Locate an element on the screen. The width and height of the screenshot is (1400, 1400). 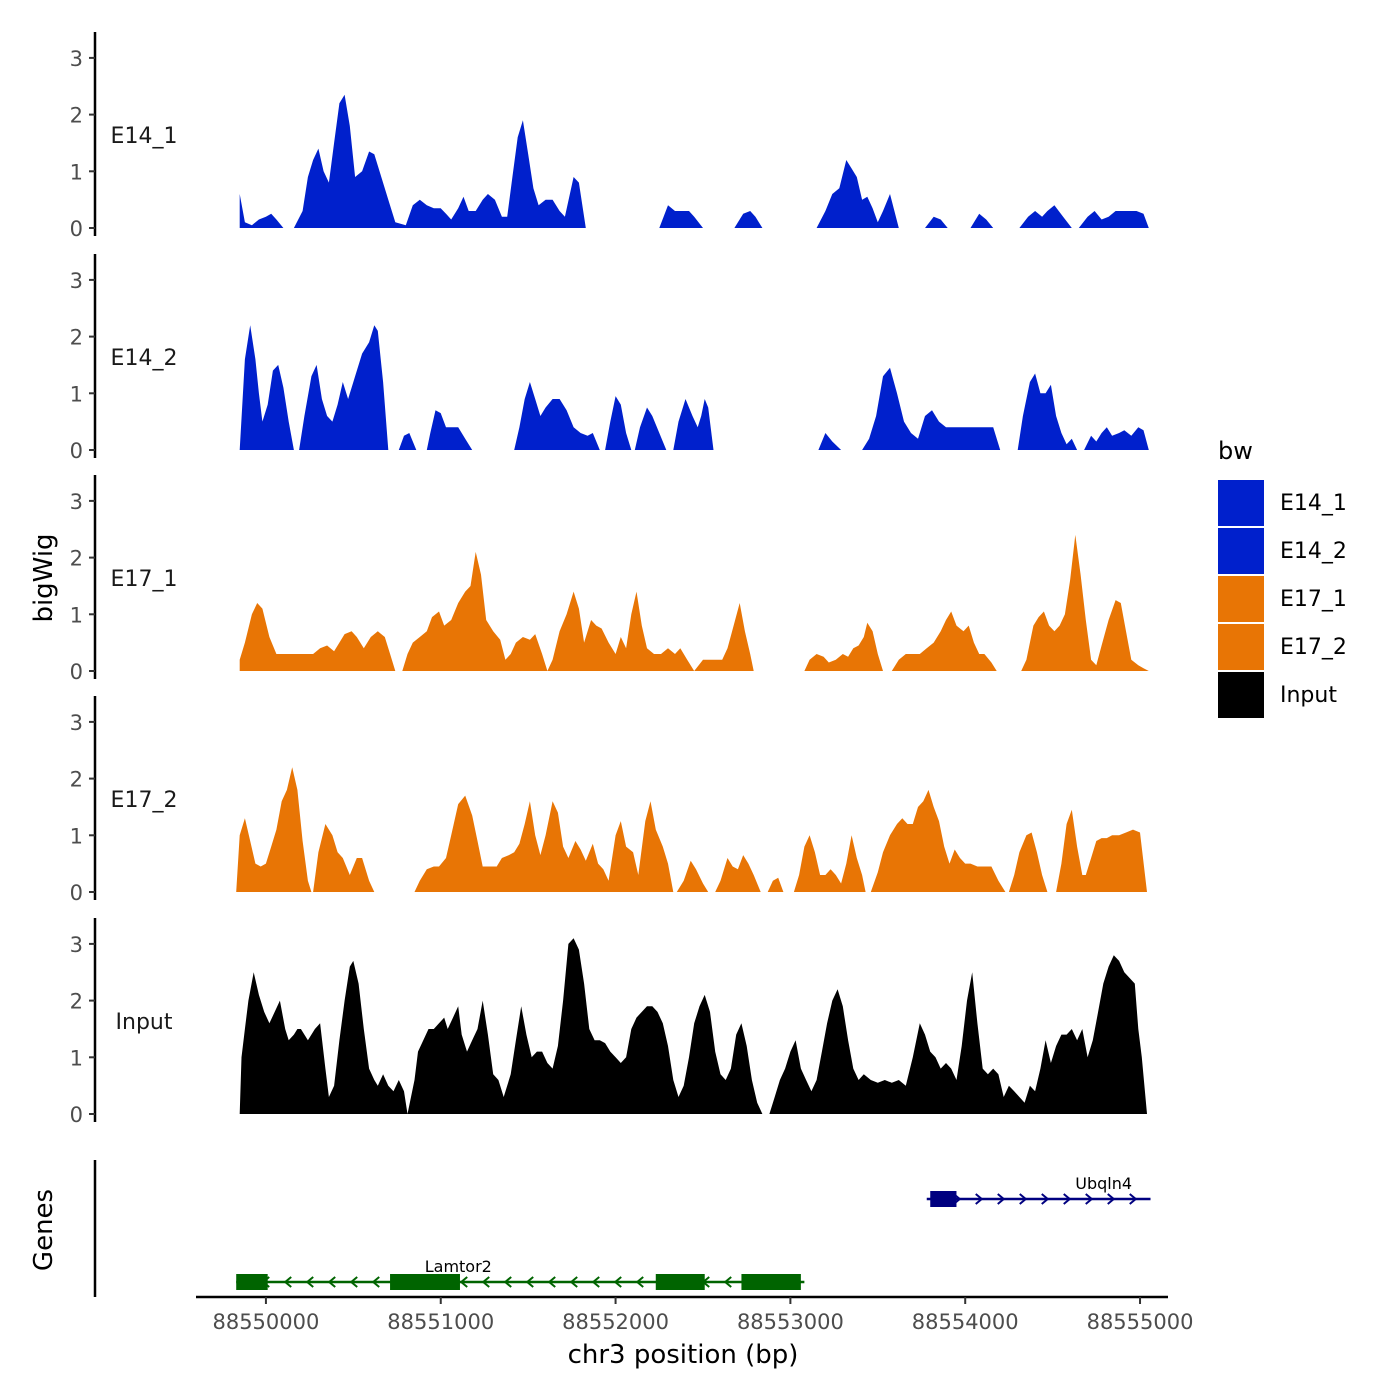
x-tick-label: 88551000 is located at coordinates (440, 1322).